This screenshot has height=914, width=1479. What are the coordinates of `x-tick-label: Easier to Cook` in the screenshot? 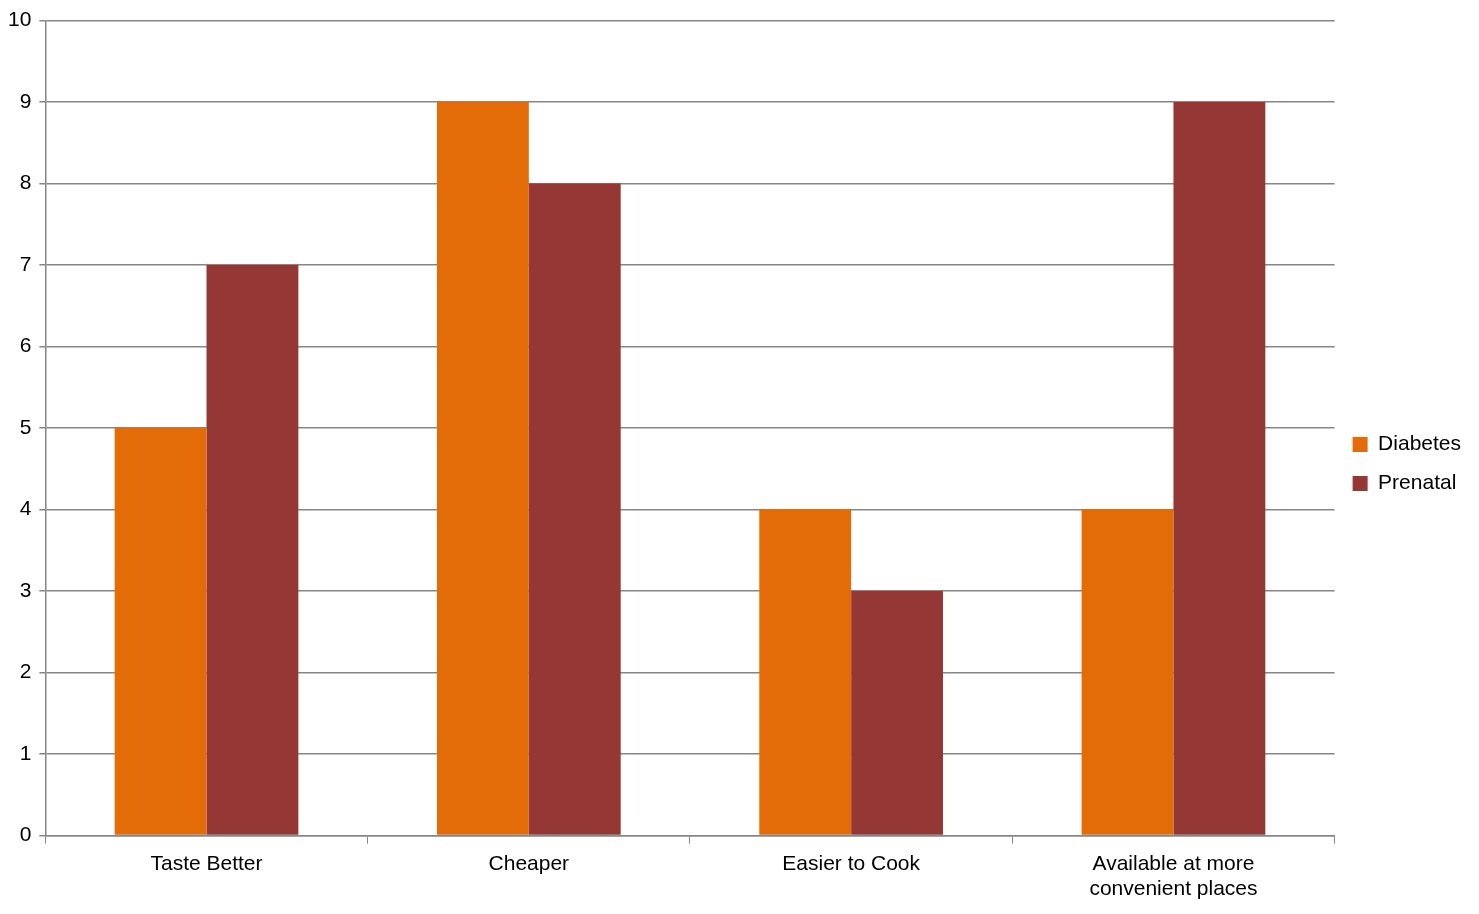 It's located at (851, 862).